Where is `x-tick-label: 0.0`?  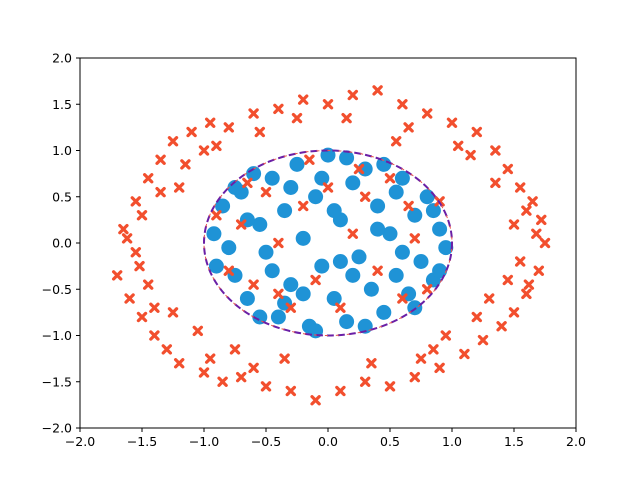
x-tick-label: 0.0 is located at coordinates (328, 441).